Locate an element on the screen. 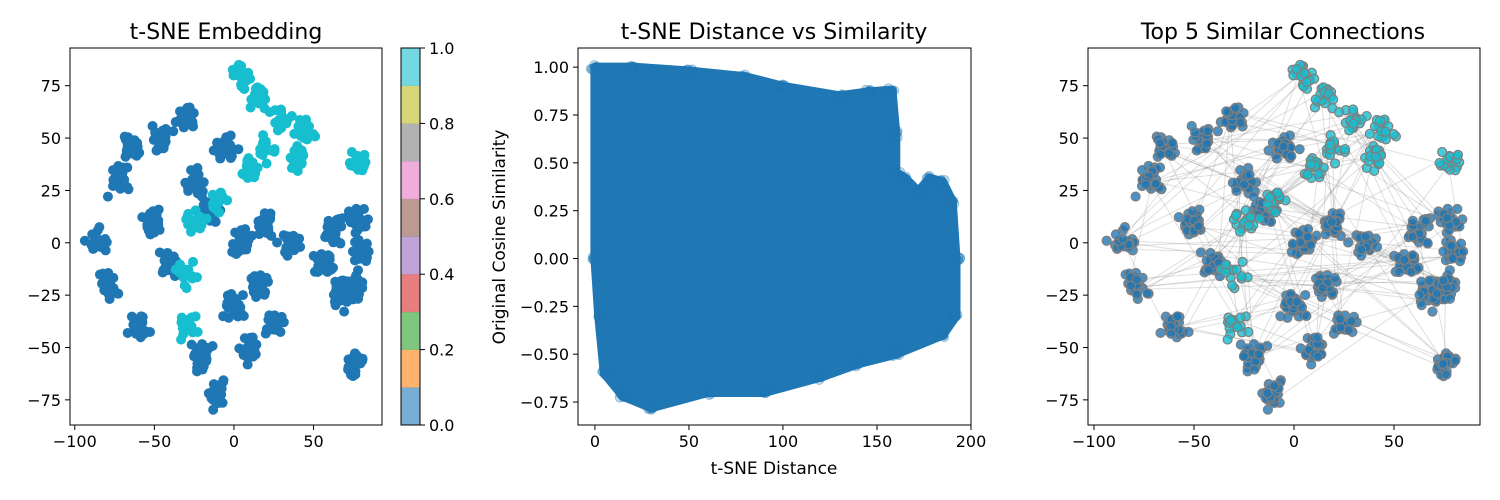 Image resolution: width=1500 pixels, height=500 pixels. x-tick-label: 0 is located at coordinates (595, 441).